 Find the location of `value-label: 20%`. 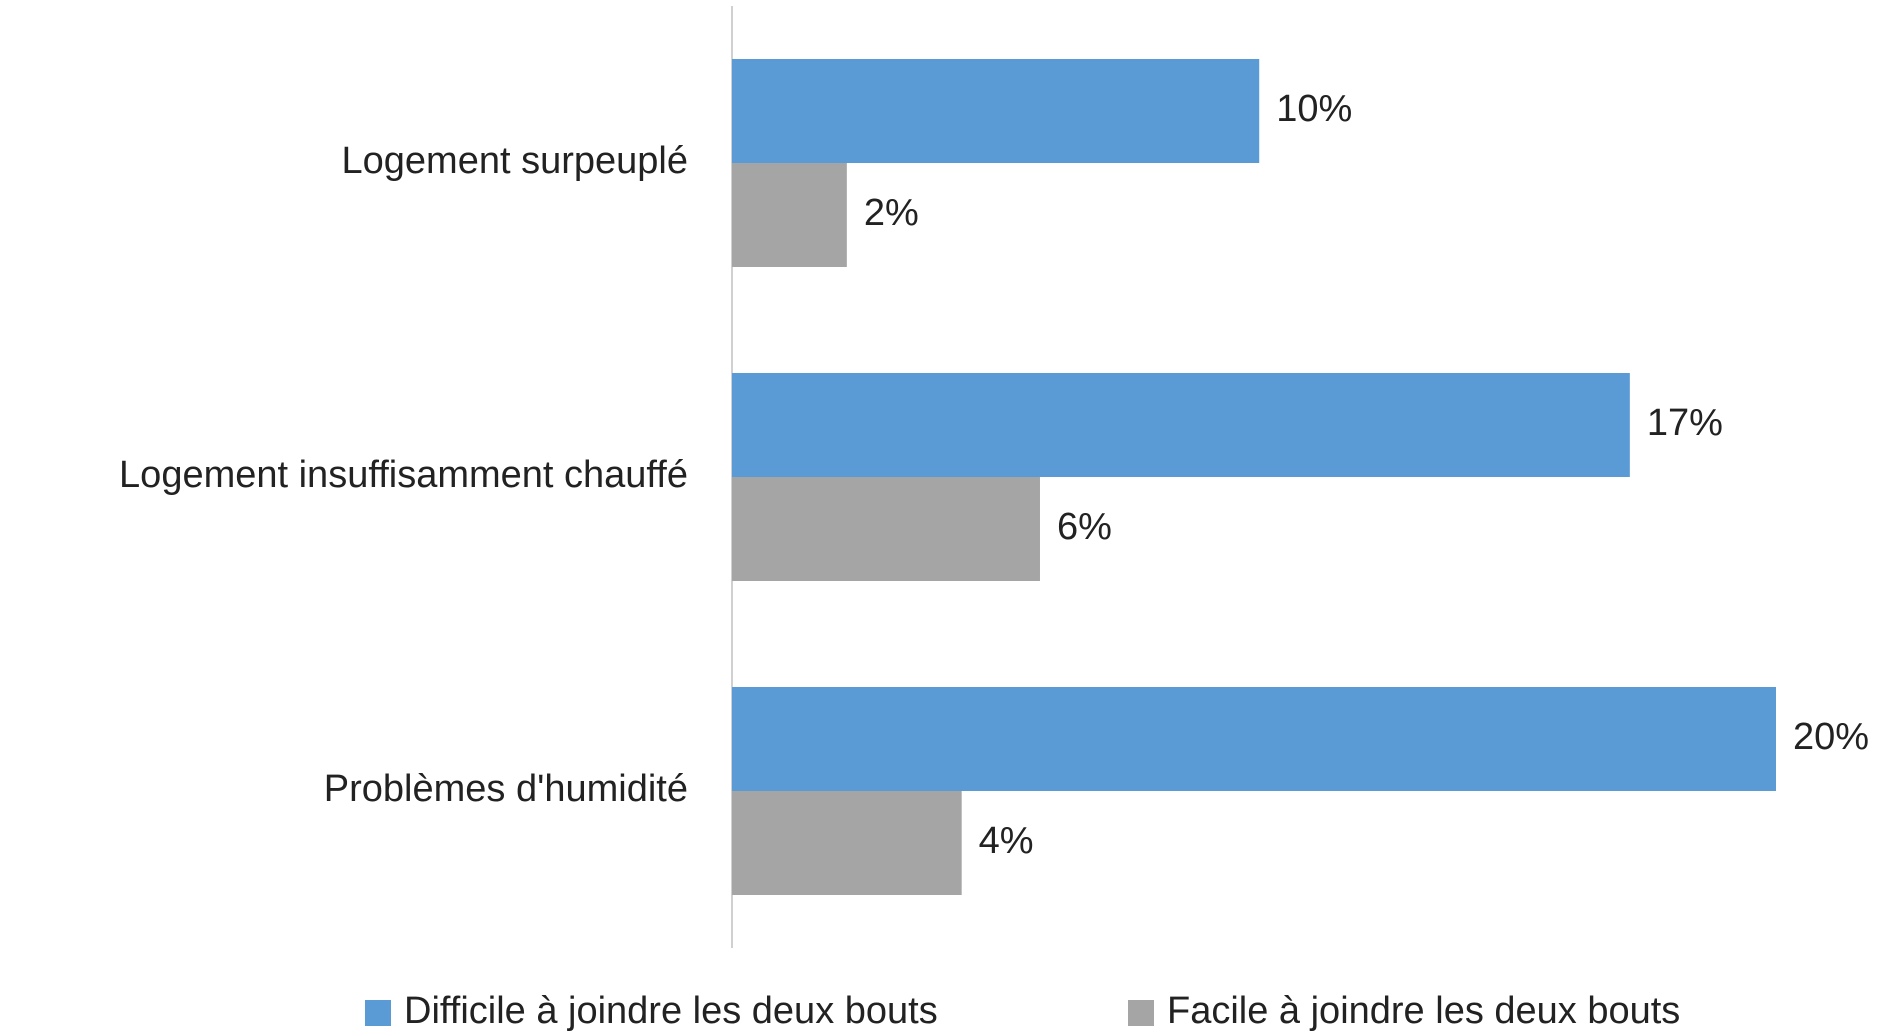

value-label: 20% is located at coordinates (1831, 737).